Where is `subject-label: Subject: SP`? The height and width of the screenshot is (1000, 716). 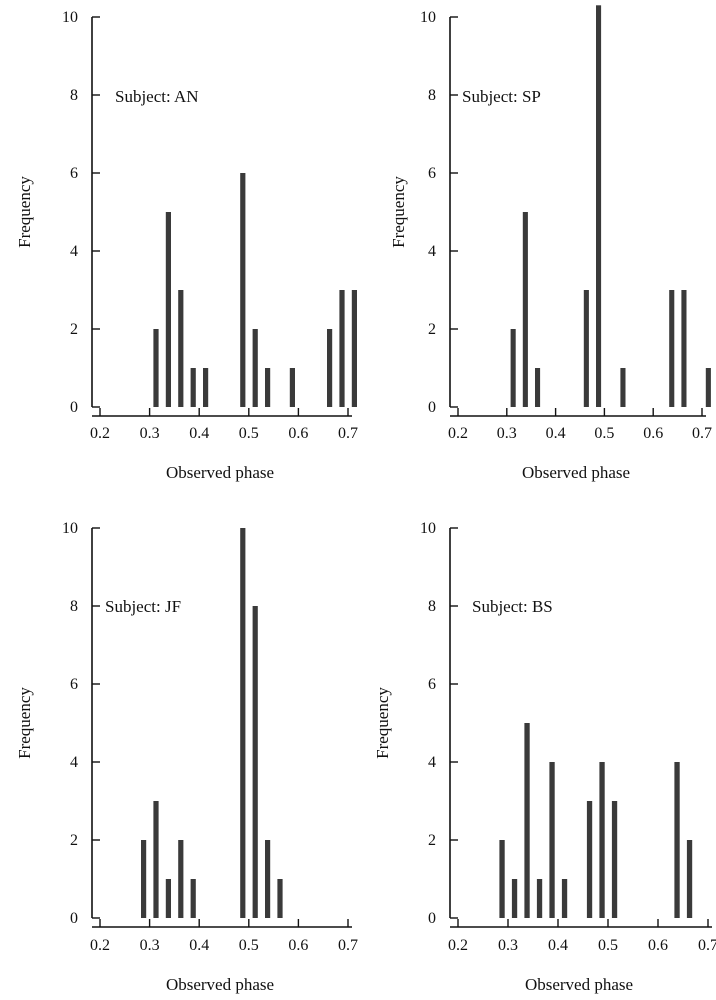 subject-label: Subject: SP is located at coordinates (501, 96).